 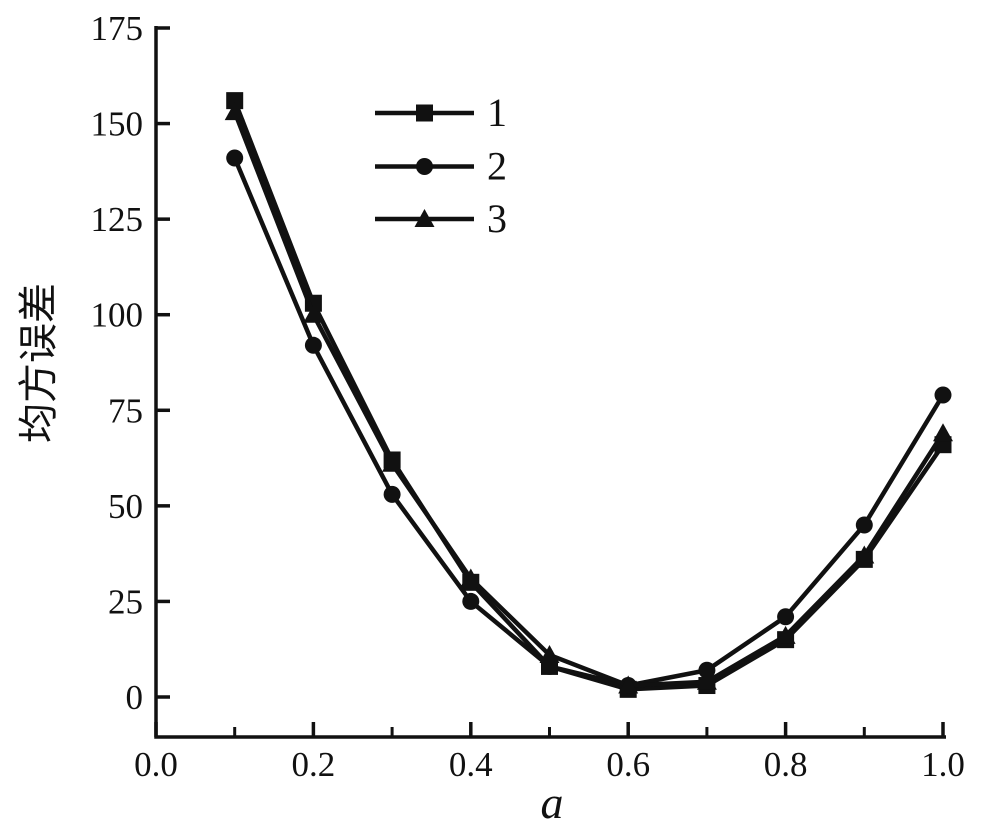 What do you see at coordinates (943, 764) in the screenshot?
I see `x-tick-label: 1.0` at bounding box center [943, 764].